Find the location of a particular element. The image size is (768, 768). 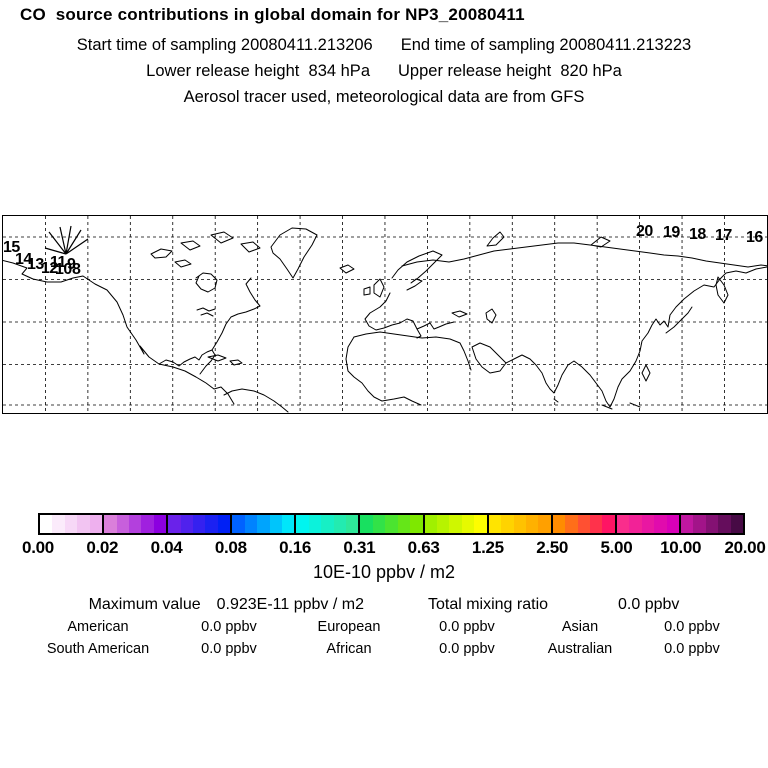

black-caspian-seas is located at coordinates (474, 316).